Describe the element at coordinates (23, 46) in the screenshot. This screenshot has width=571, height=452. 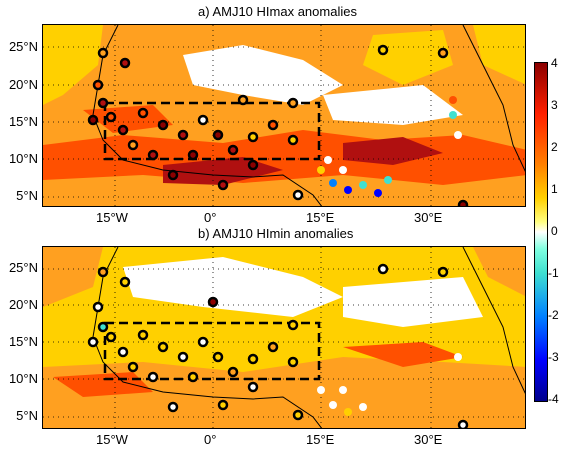
I see `panel-a-ylabel-25n: 25°N` at that location.